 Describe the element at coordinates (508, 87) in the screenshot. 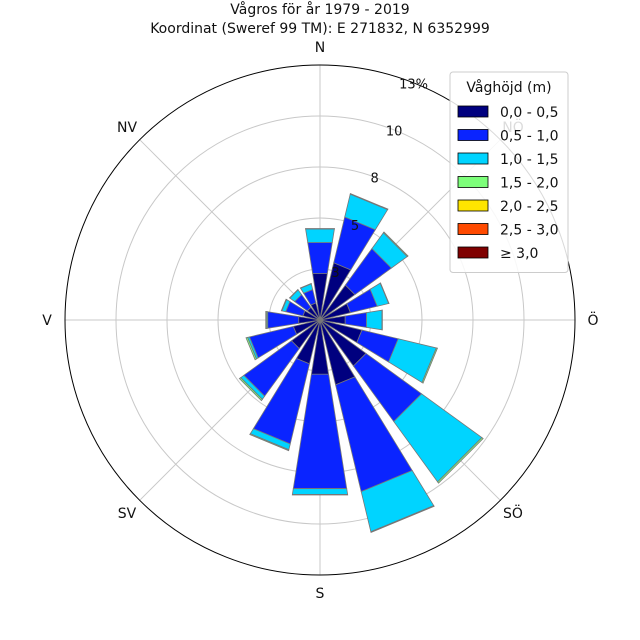

I see `legend-title: Våghöjd (m)` at that location.